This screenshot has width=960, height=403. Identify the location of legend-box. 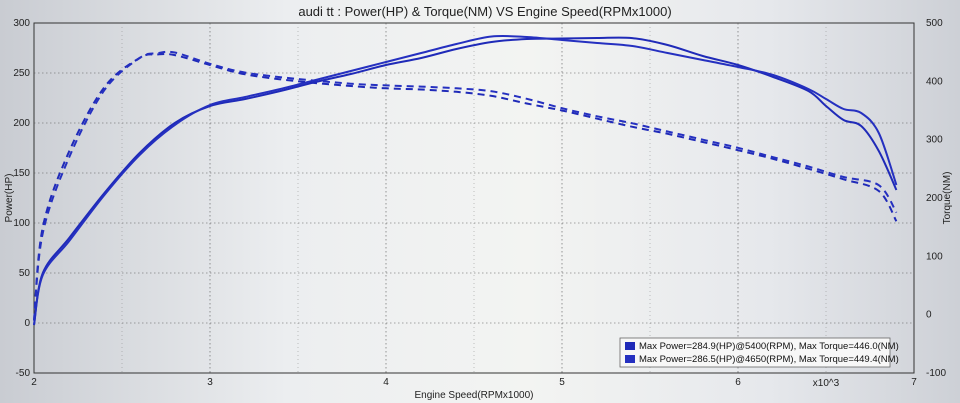
(755, 352).